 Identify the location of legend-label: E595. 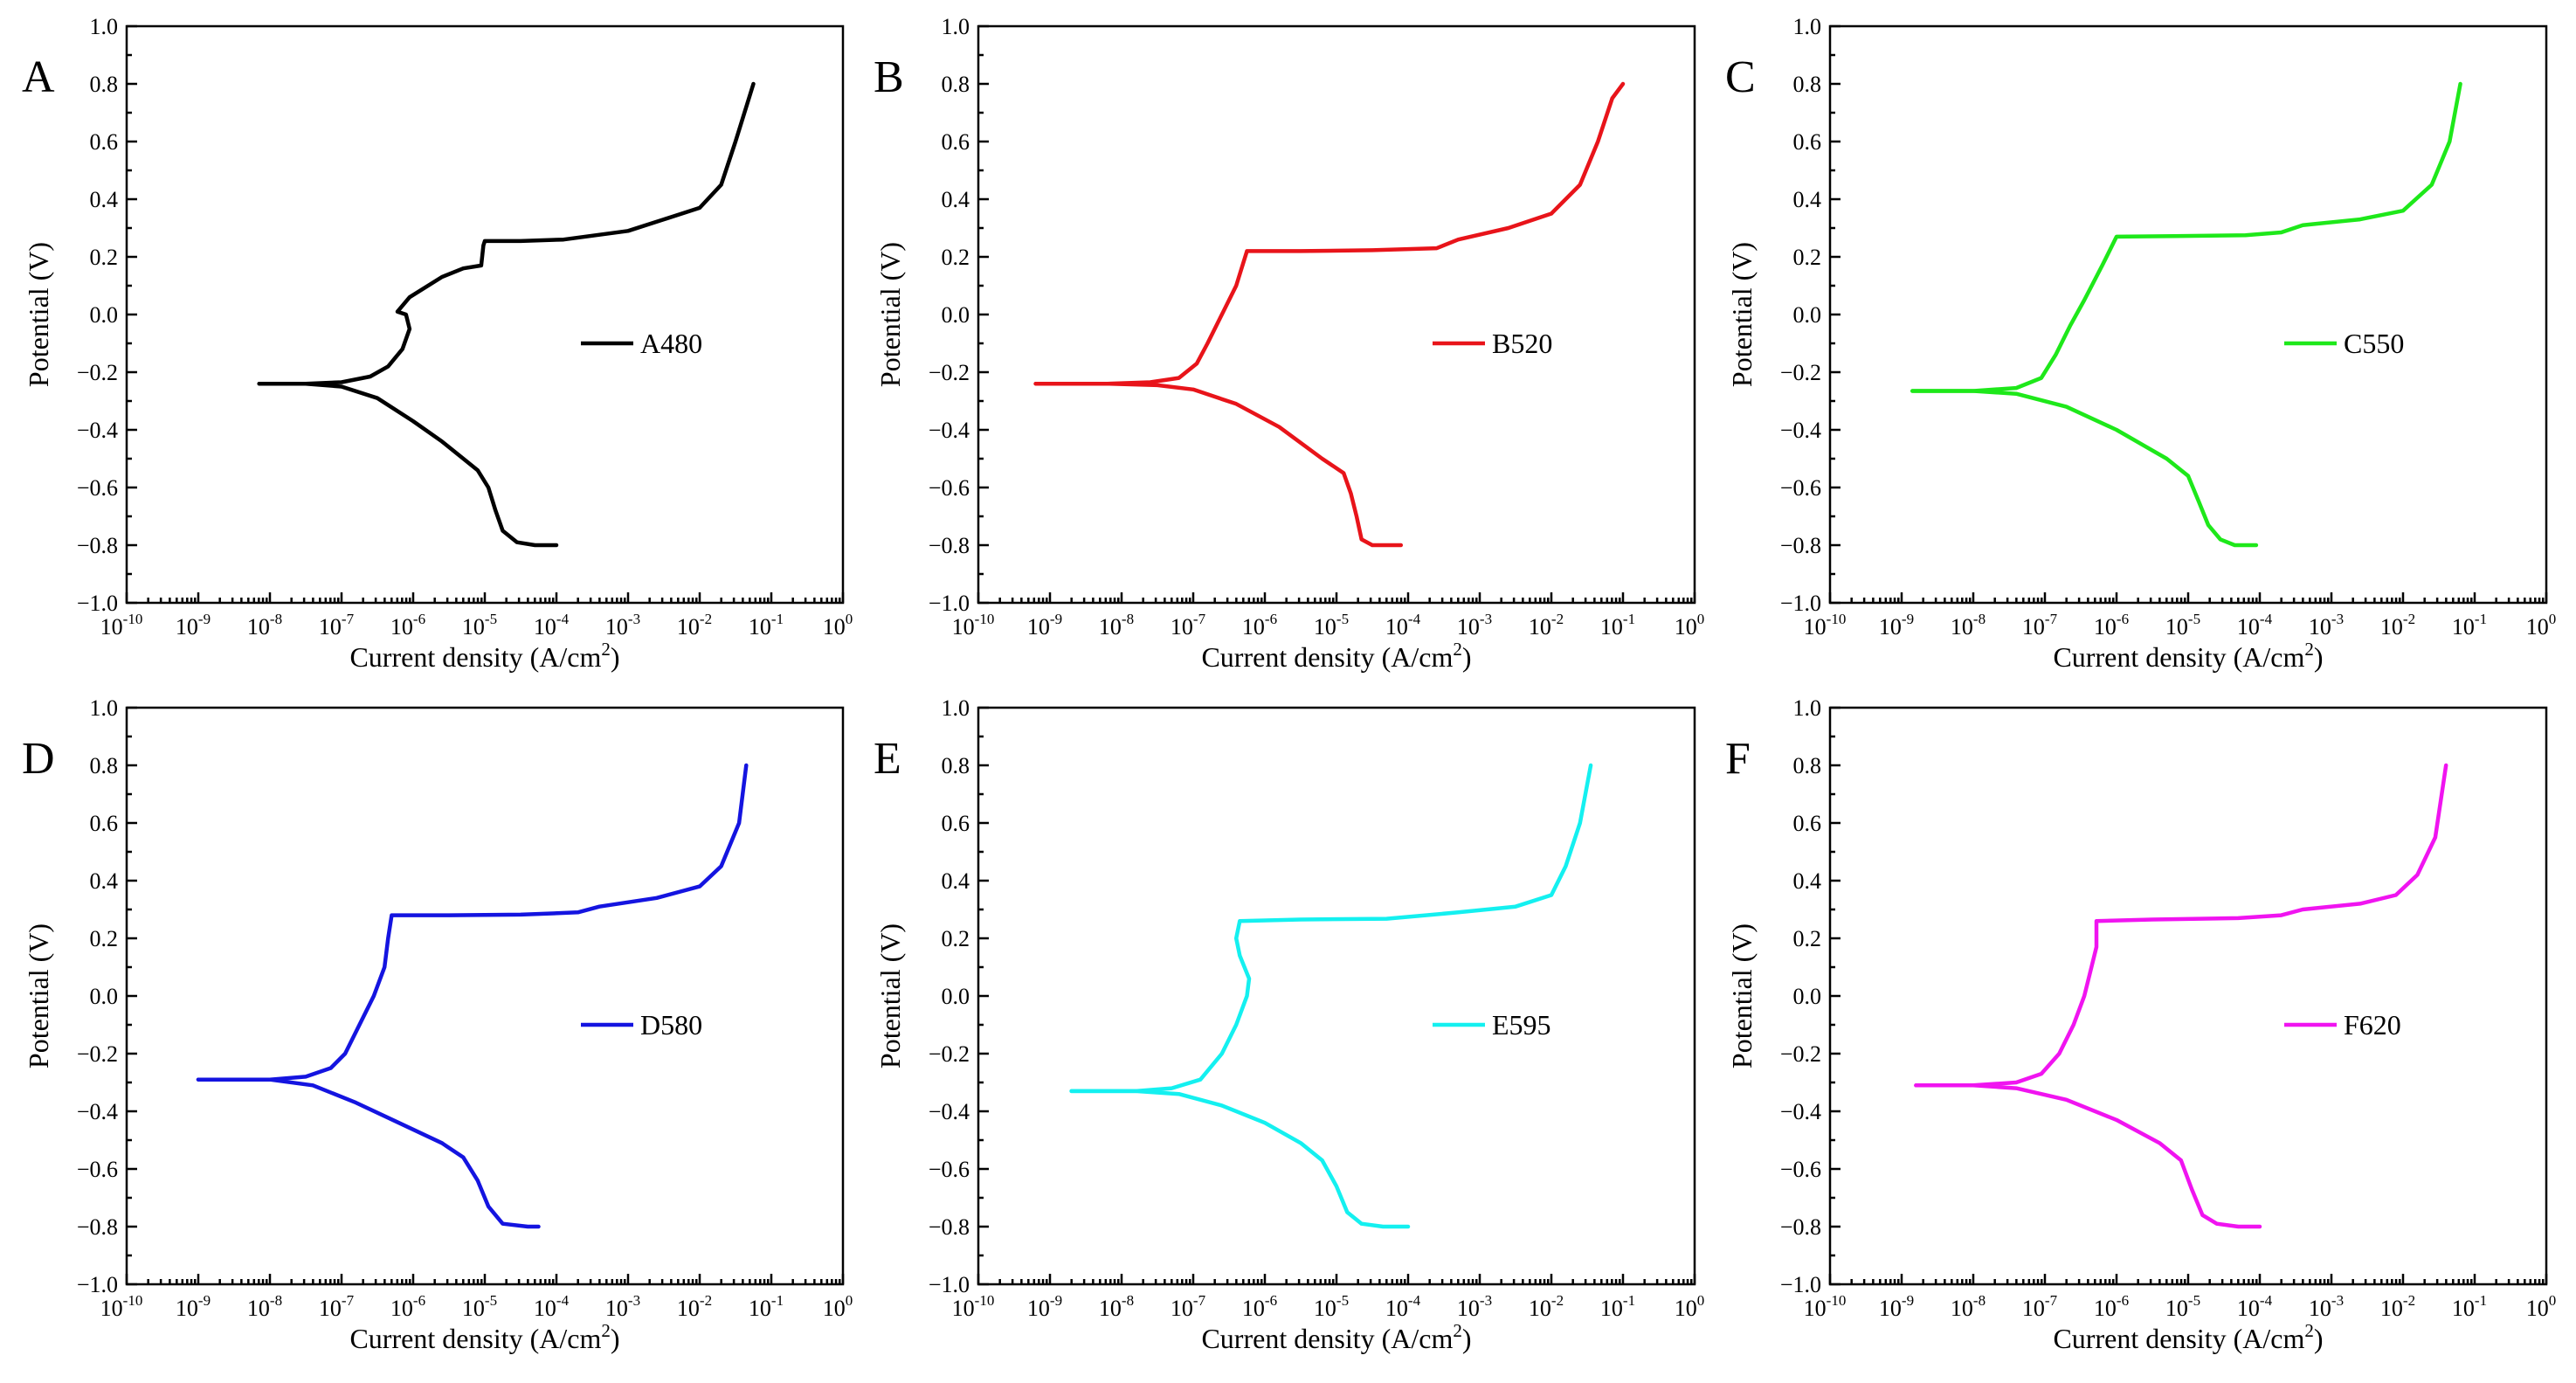
(1521, 1025).